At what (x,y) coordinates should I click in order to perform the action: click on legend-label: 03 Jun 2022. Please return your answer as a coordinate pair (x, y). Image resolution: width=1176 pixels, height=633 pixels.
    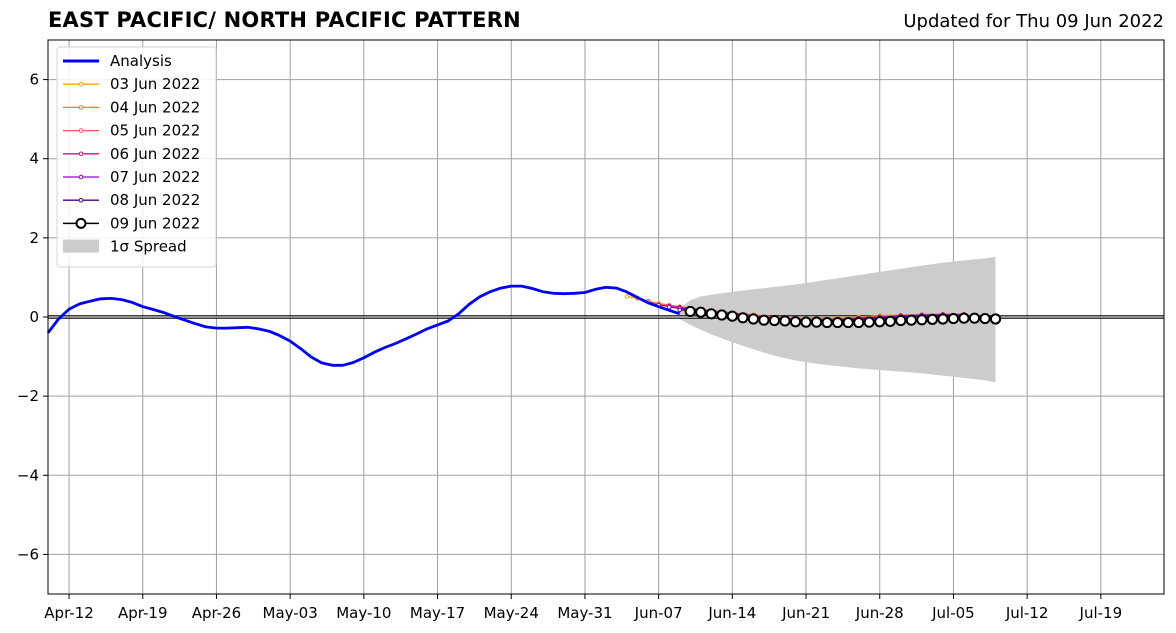
    Looking at the image, I should click on (155, 84).